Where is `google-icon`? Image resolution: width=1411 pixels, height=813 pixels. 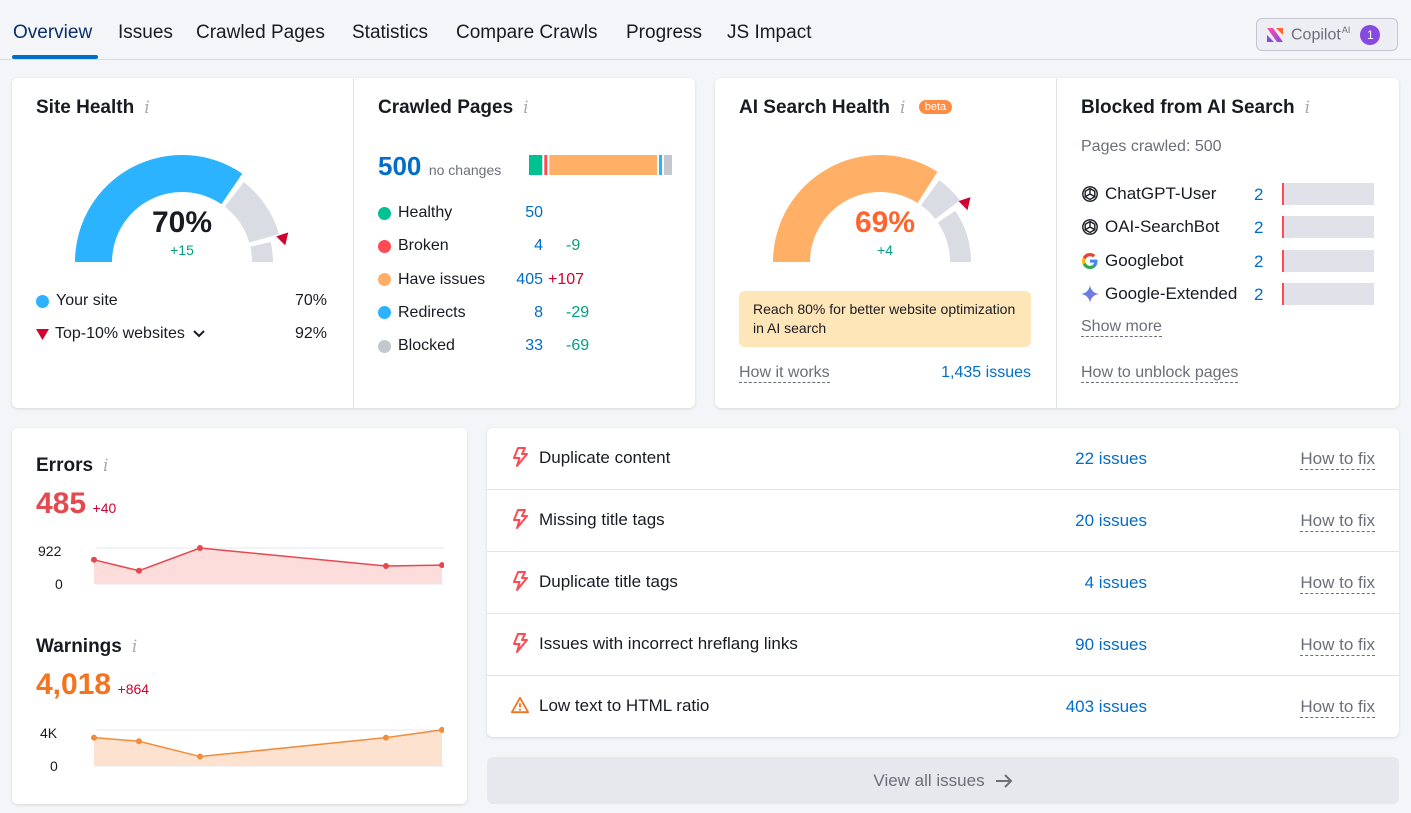
google-icon is located at coordinates (1090, 261).